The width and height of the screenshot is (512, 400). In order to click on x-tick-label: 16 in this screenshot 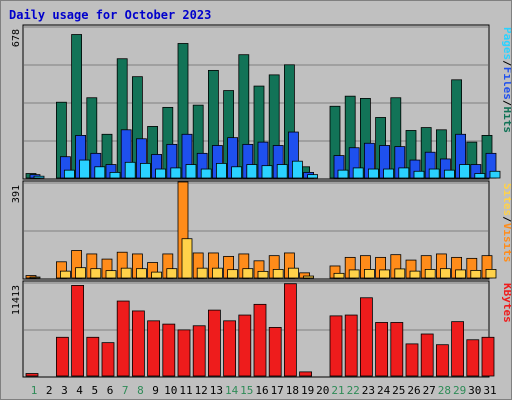, I will do `click(261, 390)`.